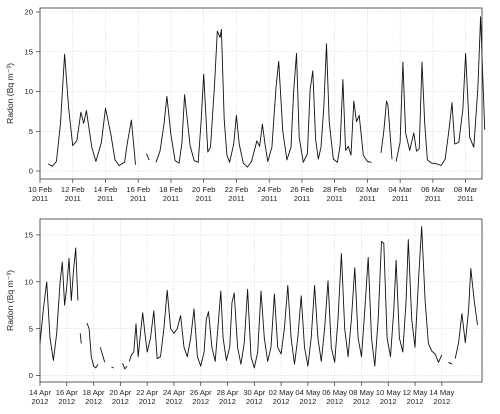 This screenshot has height=414, width=500. I want to click on x-tick-label-day: 26 Feb, so click(302, 189).